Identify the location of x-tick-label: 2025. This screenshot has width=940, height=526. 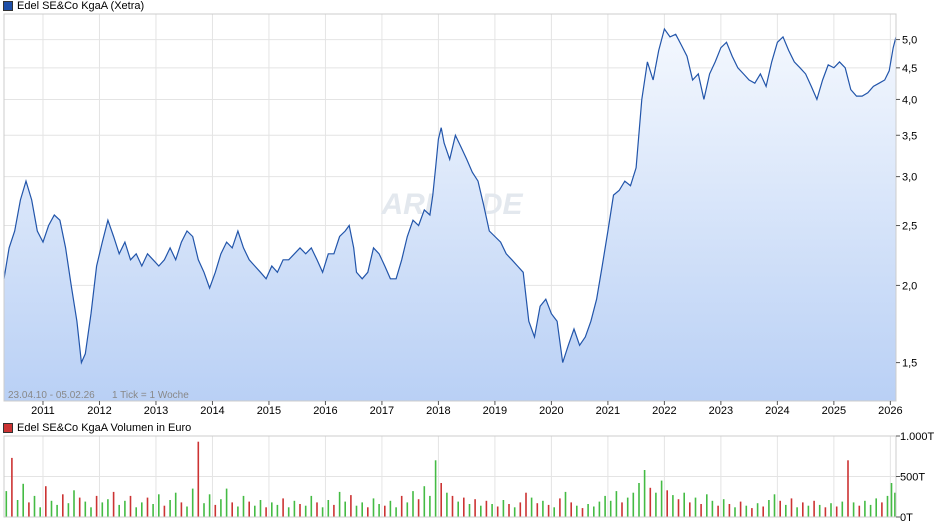
(834, 411).